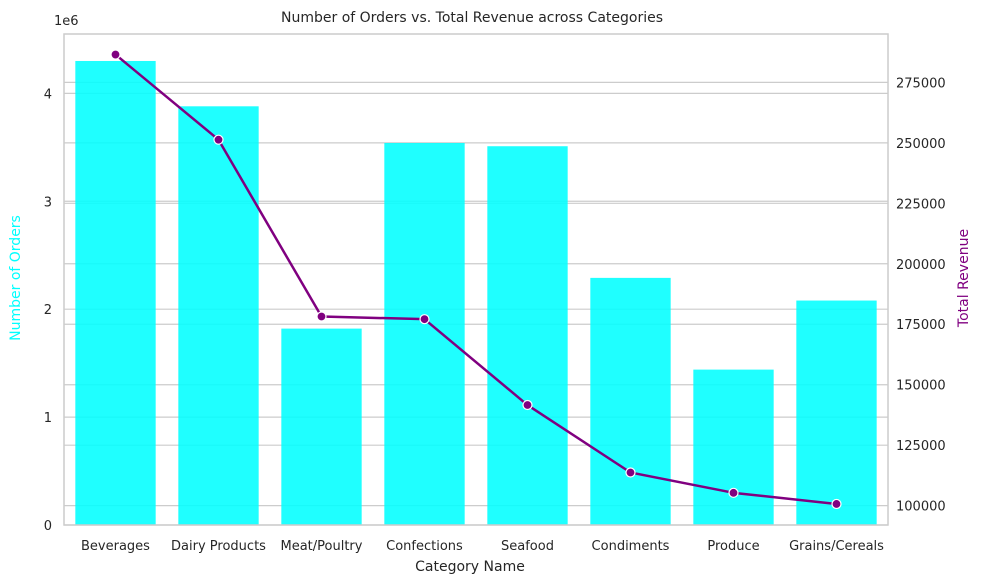 The image size is (984, 584). Describe the element at coordinates (218, 546) in the screenshot. I see `x-tick-label: Dairy Products` at that location.